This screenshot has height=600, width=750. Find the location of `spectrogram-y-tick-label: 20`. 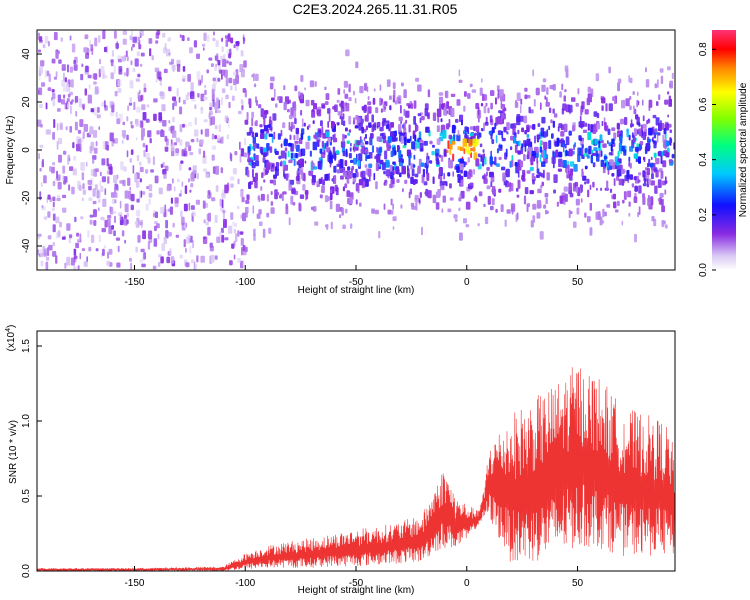

spectrogram-y-tick-label: 20 is located at coordinates (26, 102).